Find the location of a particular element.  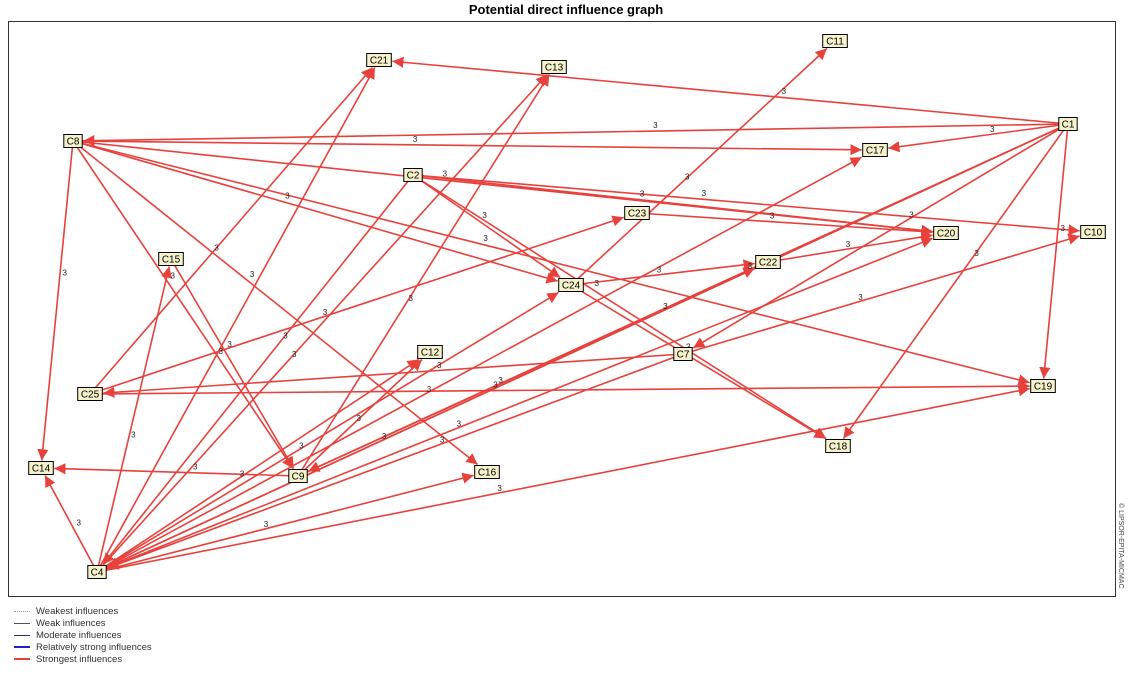

legend-label: Weakest influences is located at coordinates (77, 611).